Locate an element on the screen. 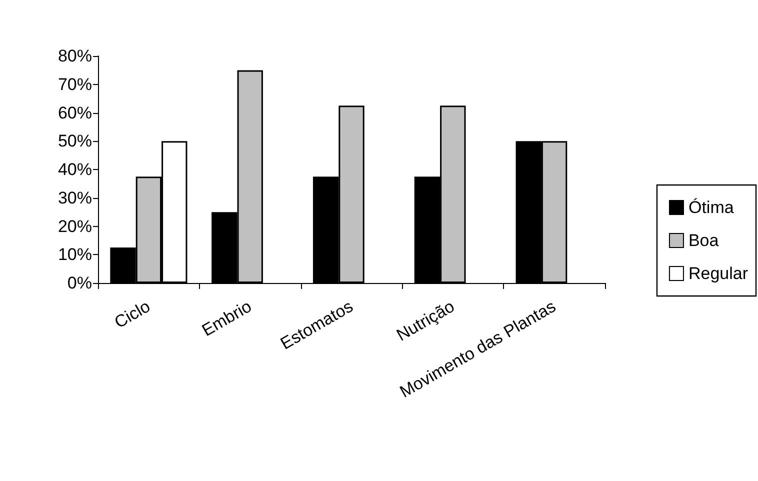 The width and height of the screenshot is (758, 481). y-tick-label: 40% is located at coordinates (75, 169).